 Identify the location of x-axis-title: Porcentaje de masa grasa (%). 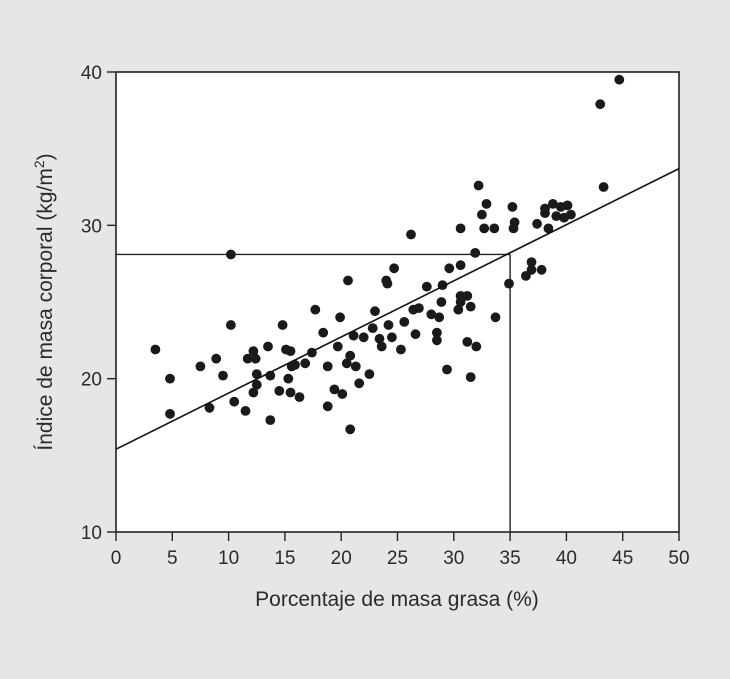
(397, 599).